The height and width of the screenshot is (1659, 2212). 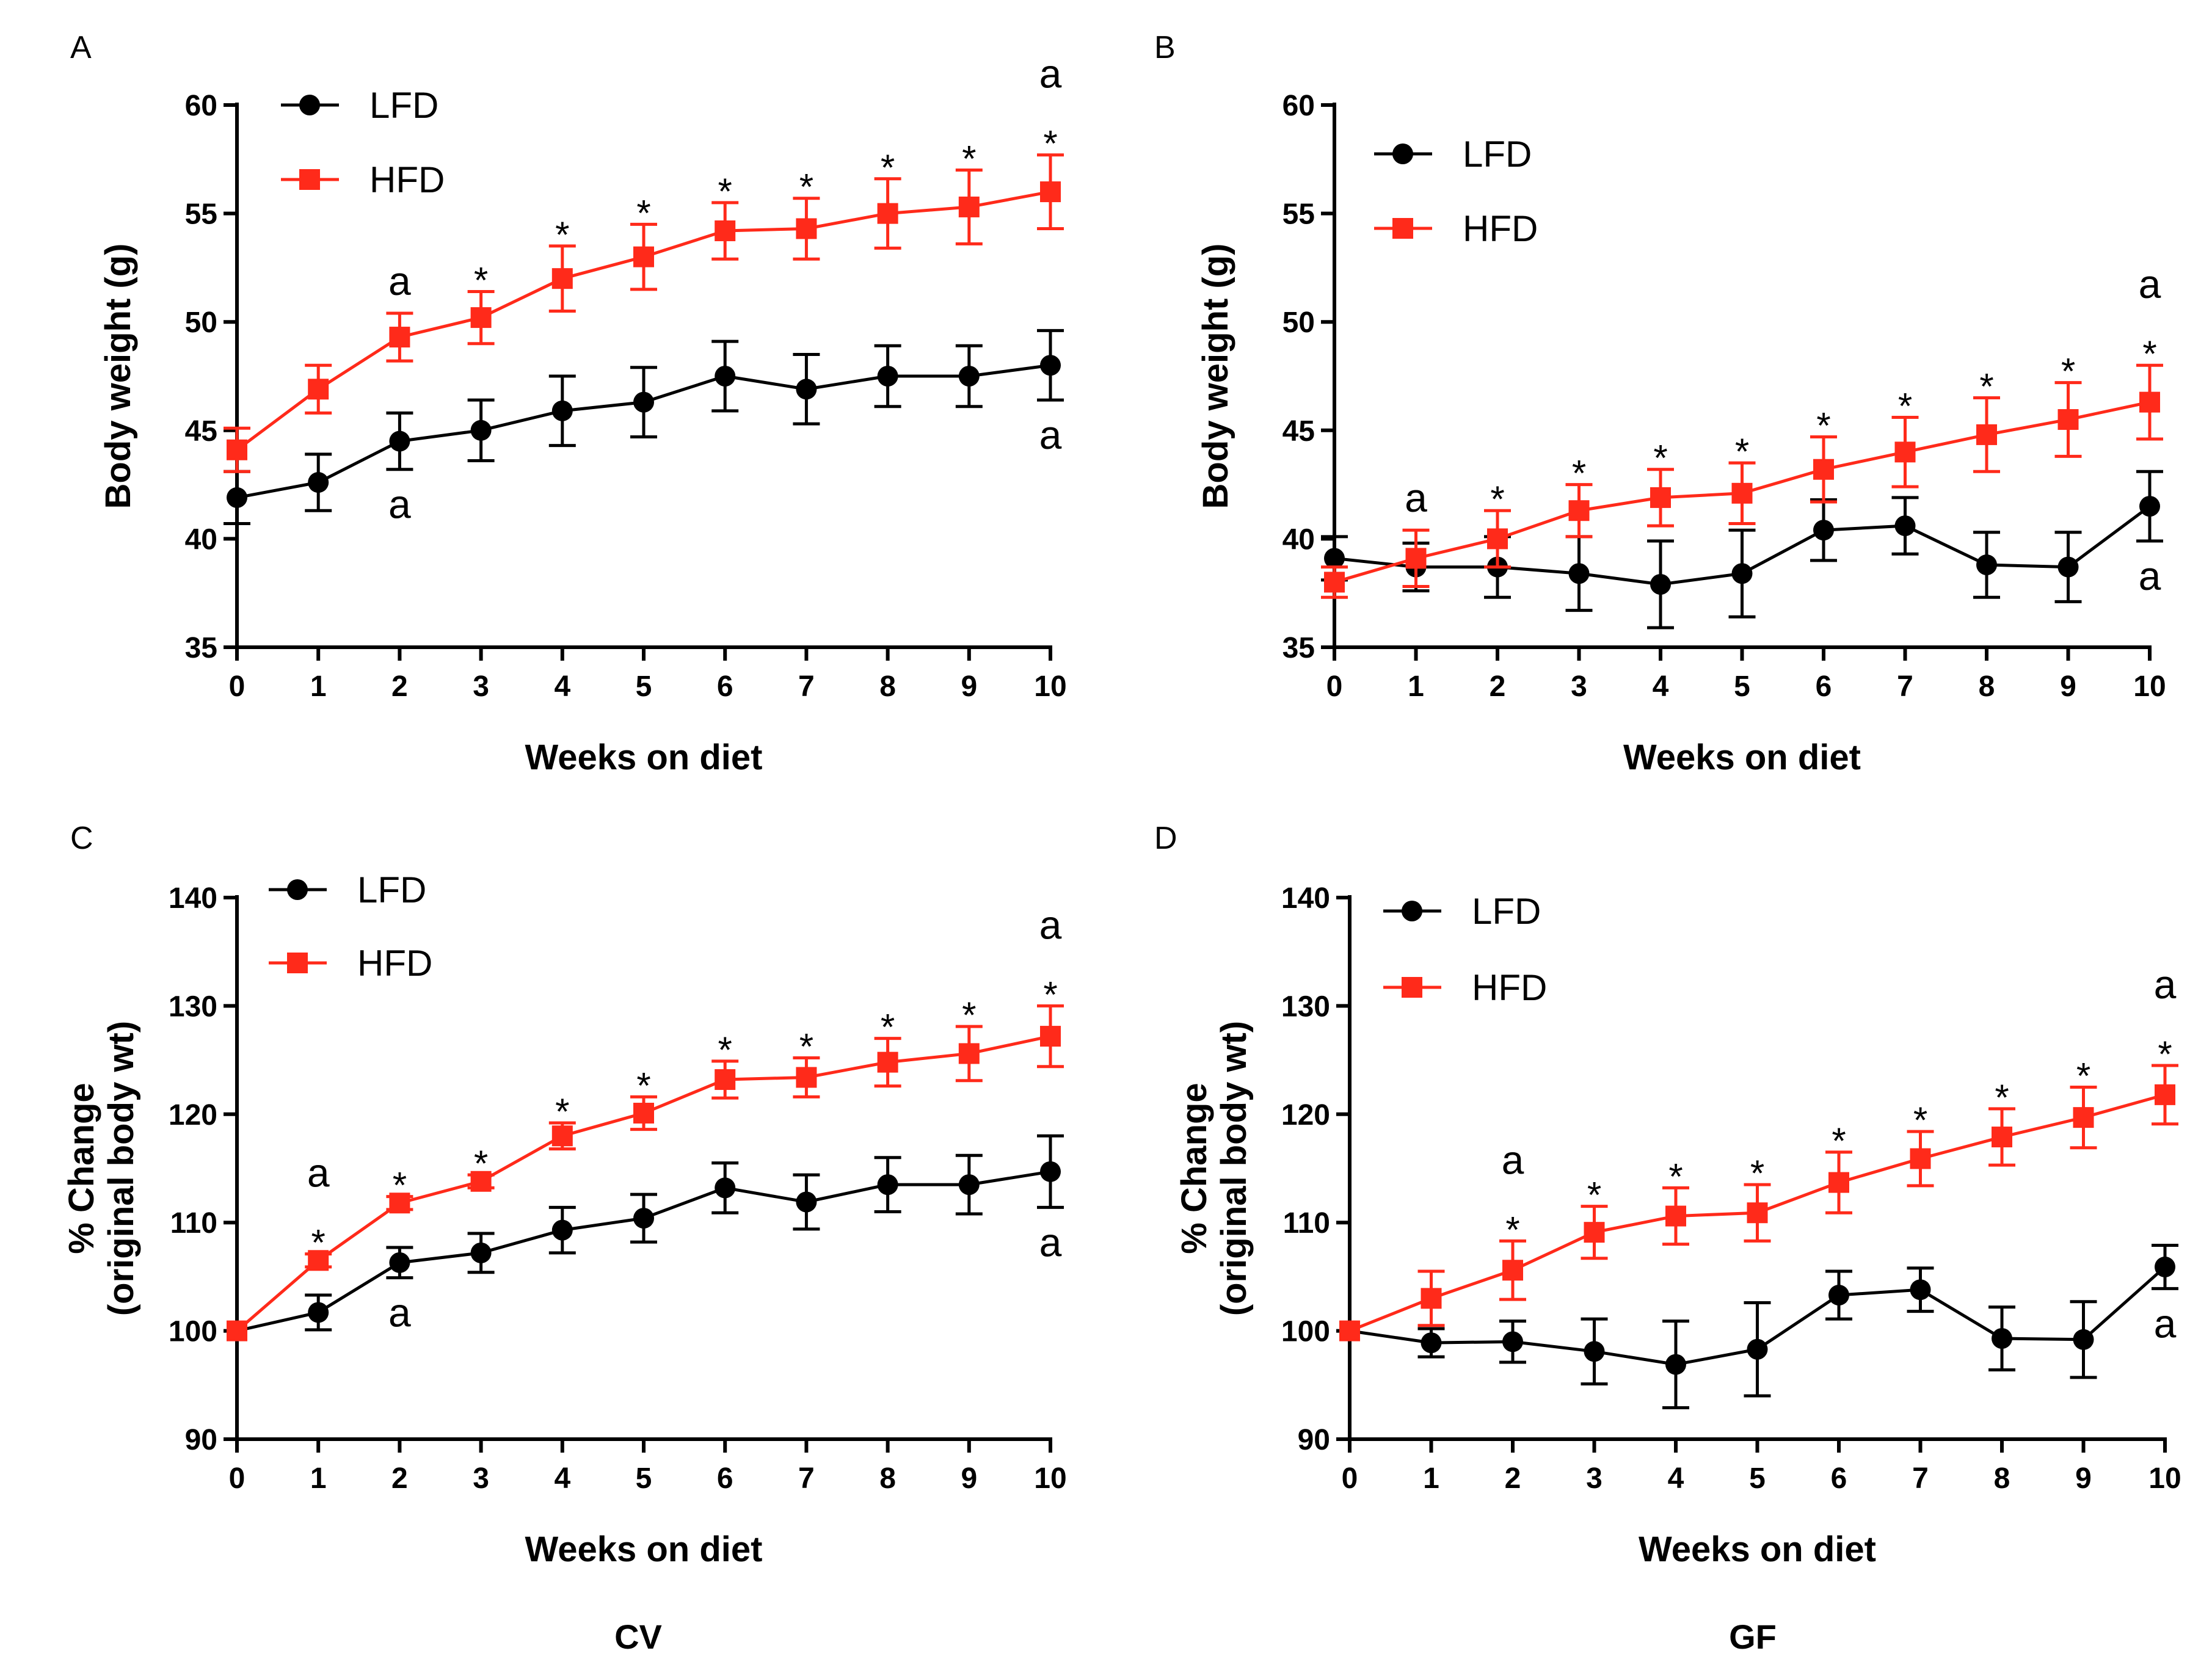 What do you see at coordinates (298, 889) in the screenshot?
I see `panel-c-legend-lfd-marker` at bounding box center [298, 889].